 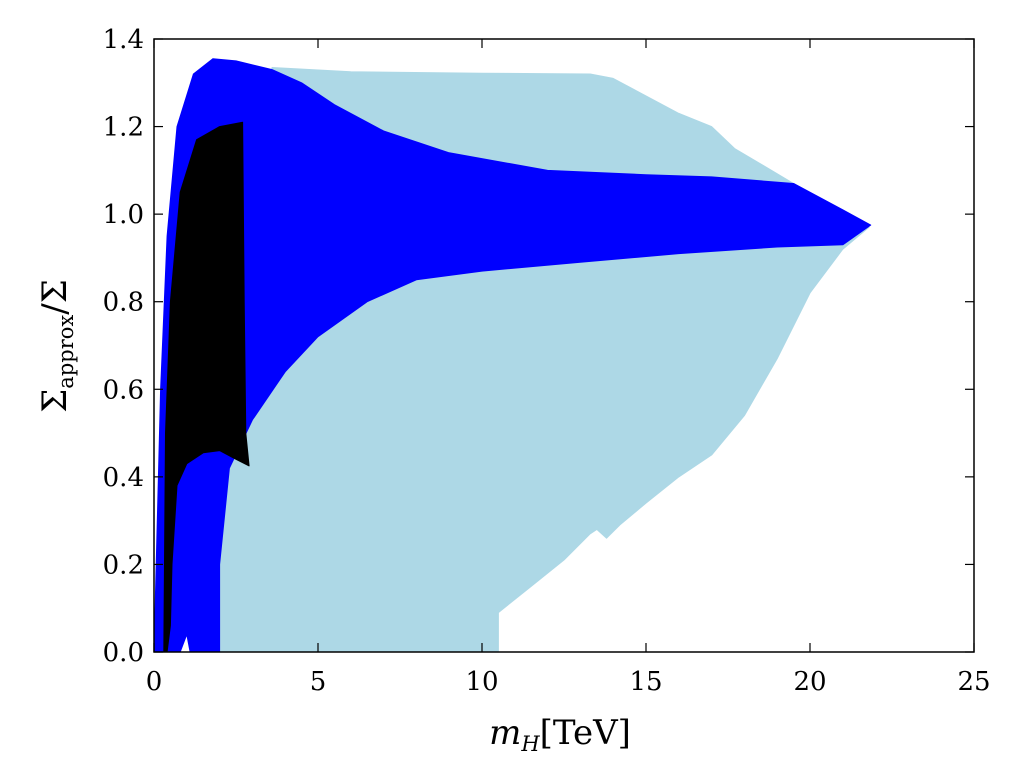 What do you see at coordinates (123, 215) in the screenshot?
I see `y-tick-label: 1.0` at bounding box center [123, 215].